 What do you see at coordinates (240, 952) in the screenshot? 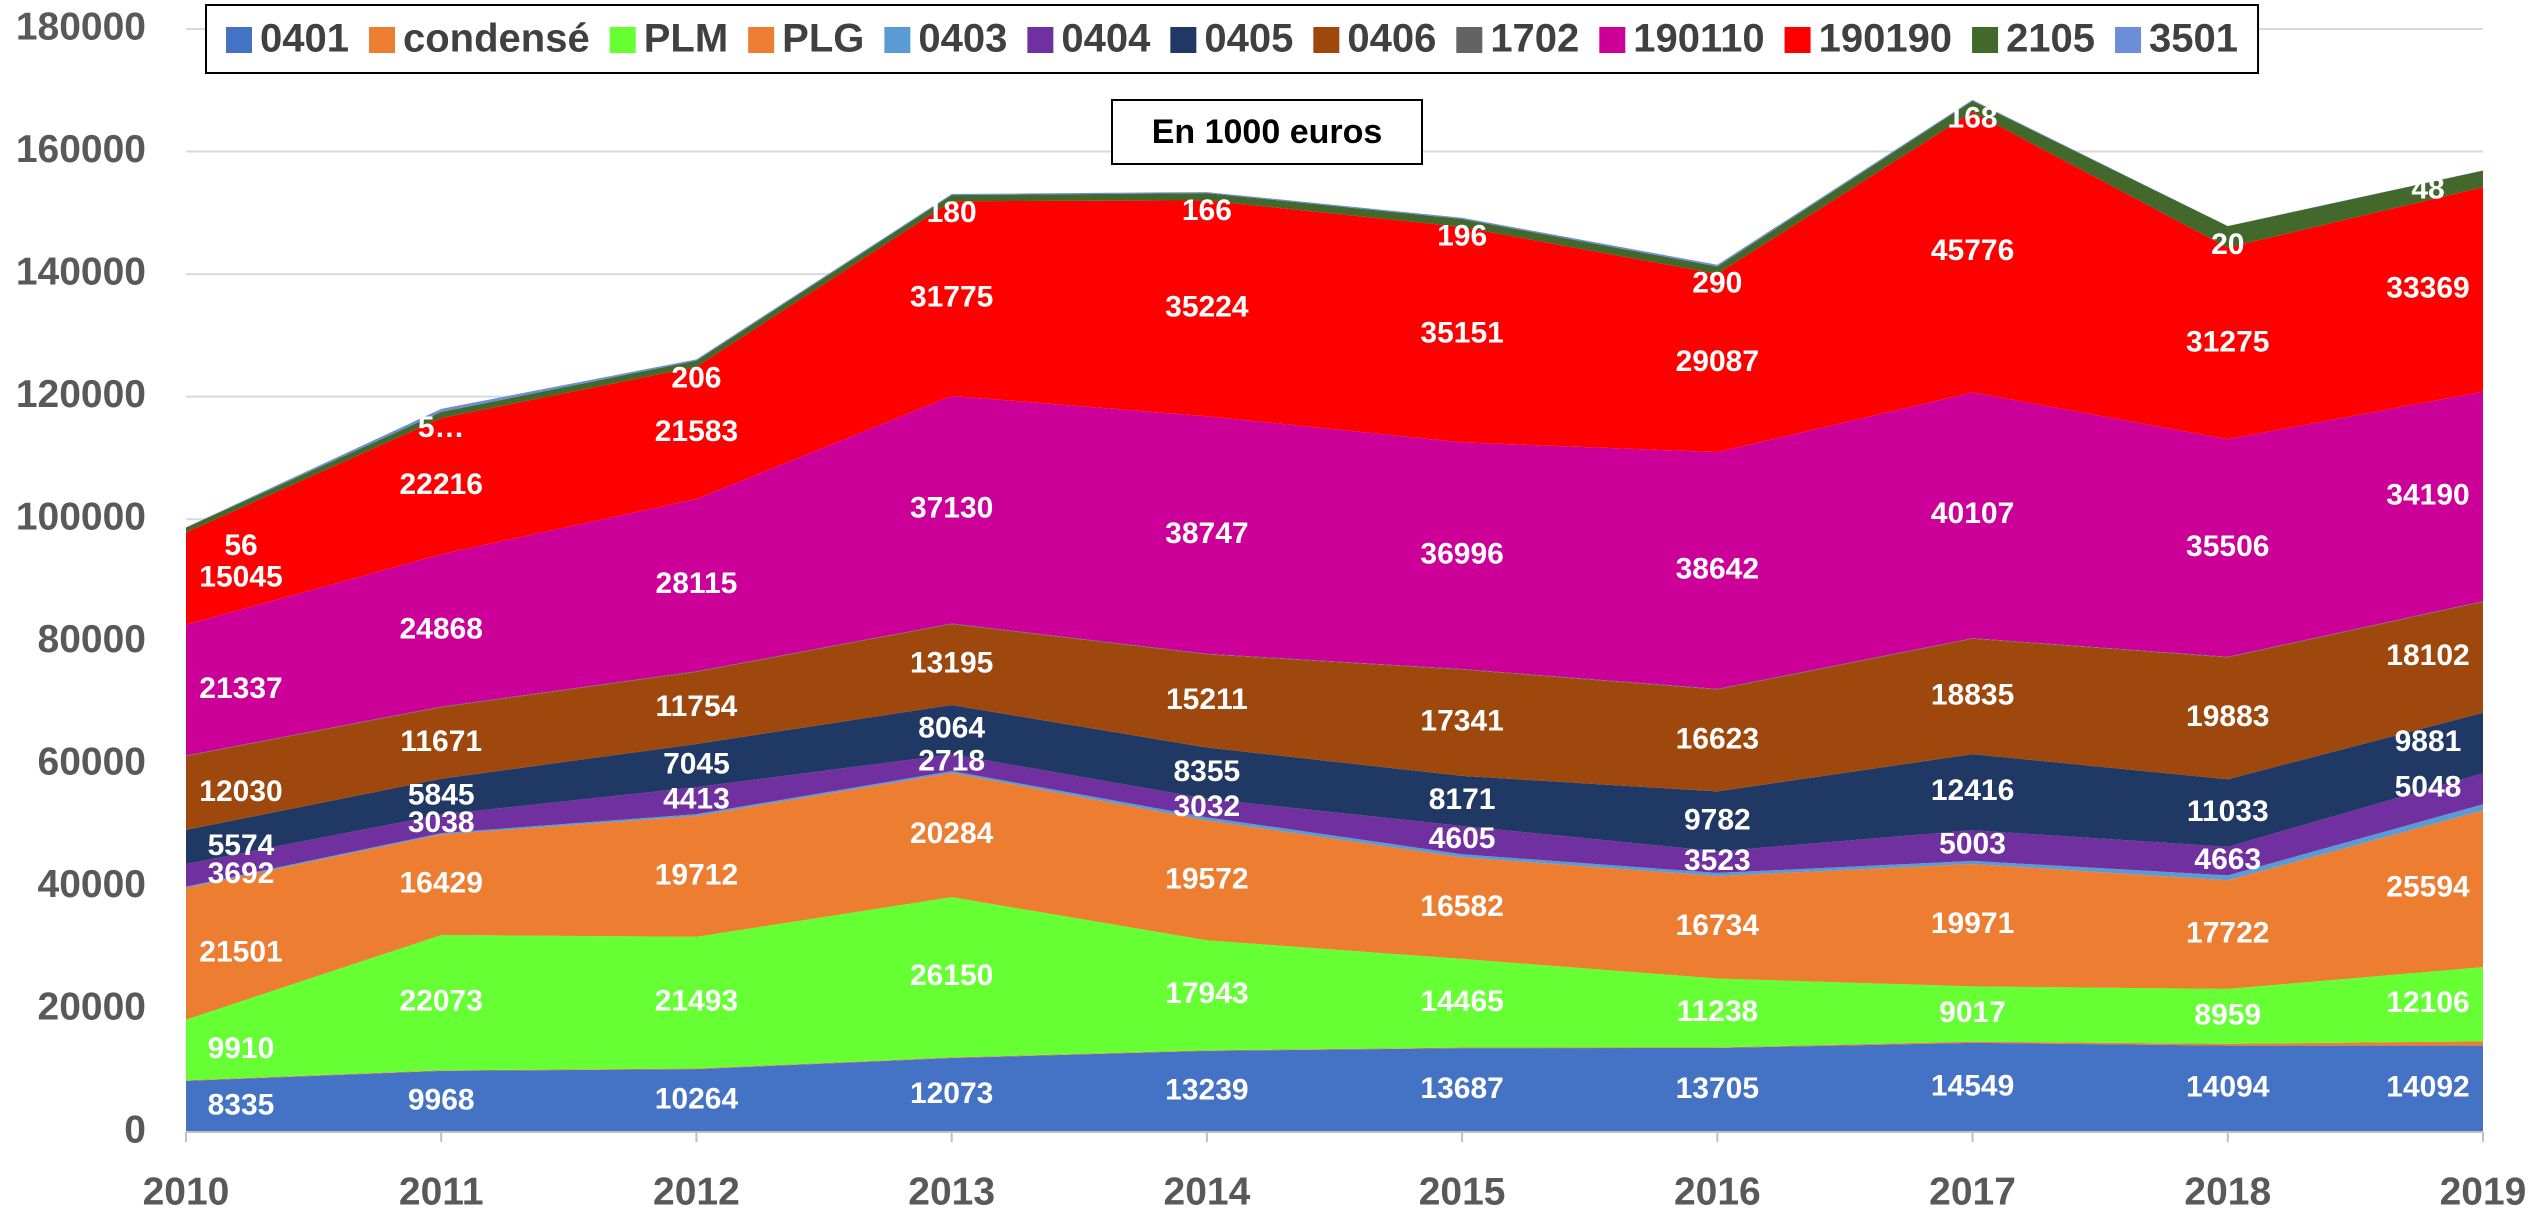
I see `data-label: 21501` at bounding box center [240, 952].